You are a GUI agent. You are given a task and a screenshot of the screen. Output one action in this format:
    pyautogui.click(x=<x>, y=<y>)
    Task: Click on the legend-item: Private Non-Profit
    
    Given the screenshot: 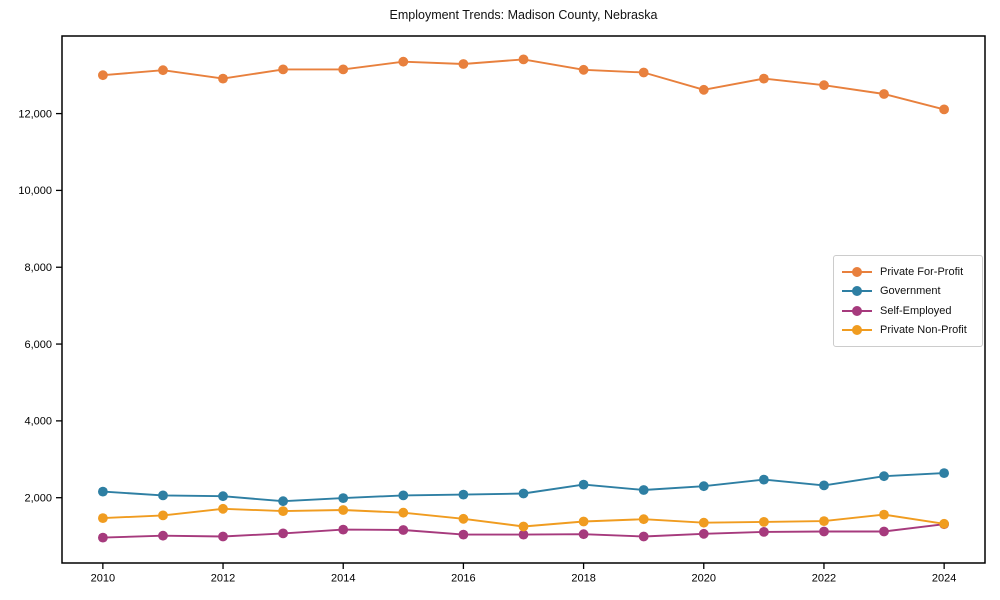 What is the action you would take?
    pyautogui.click(x=908, y=331)
    